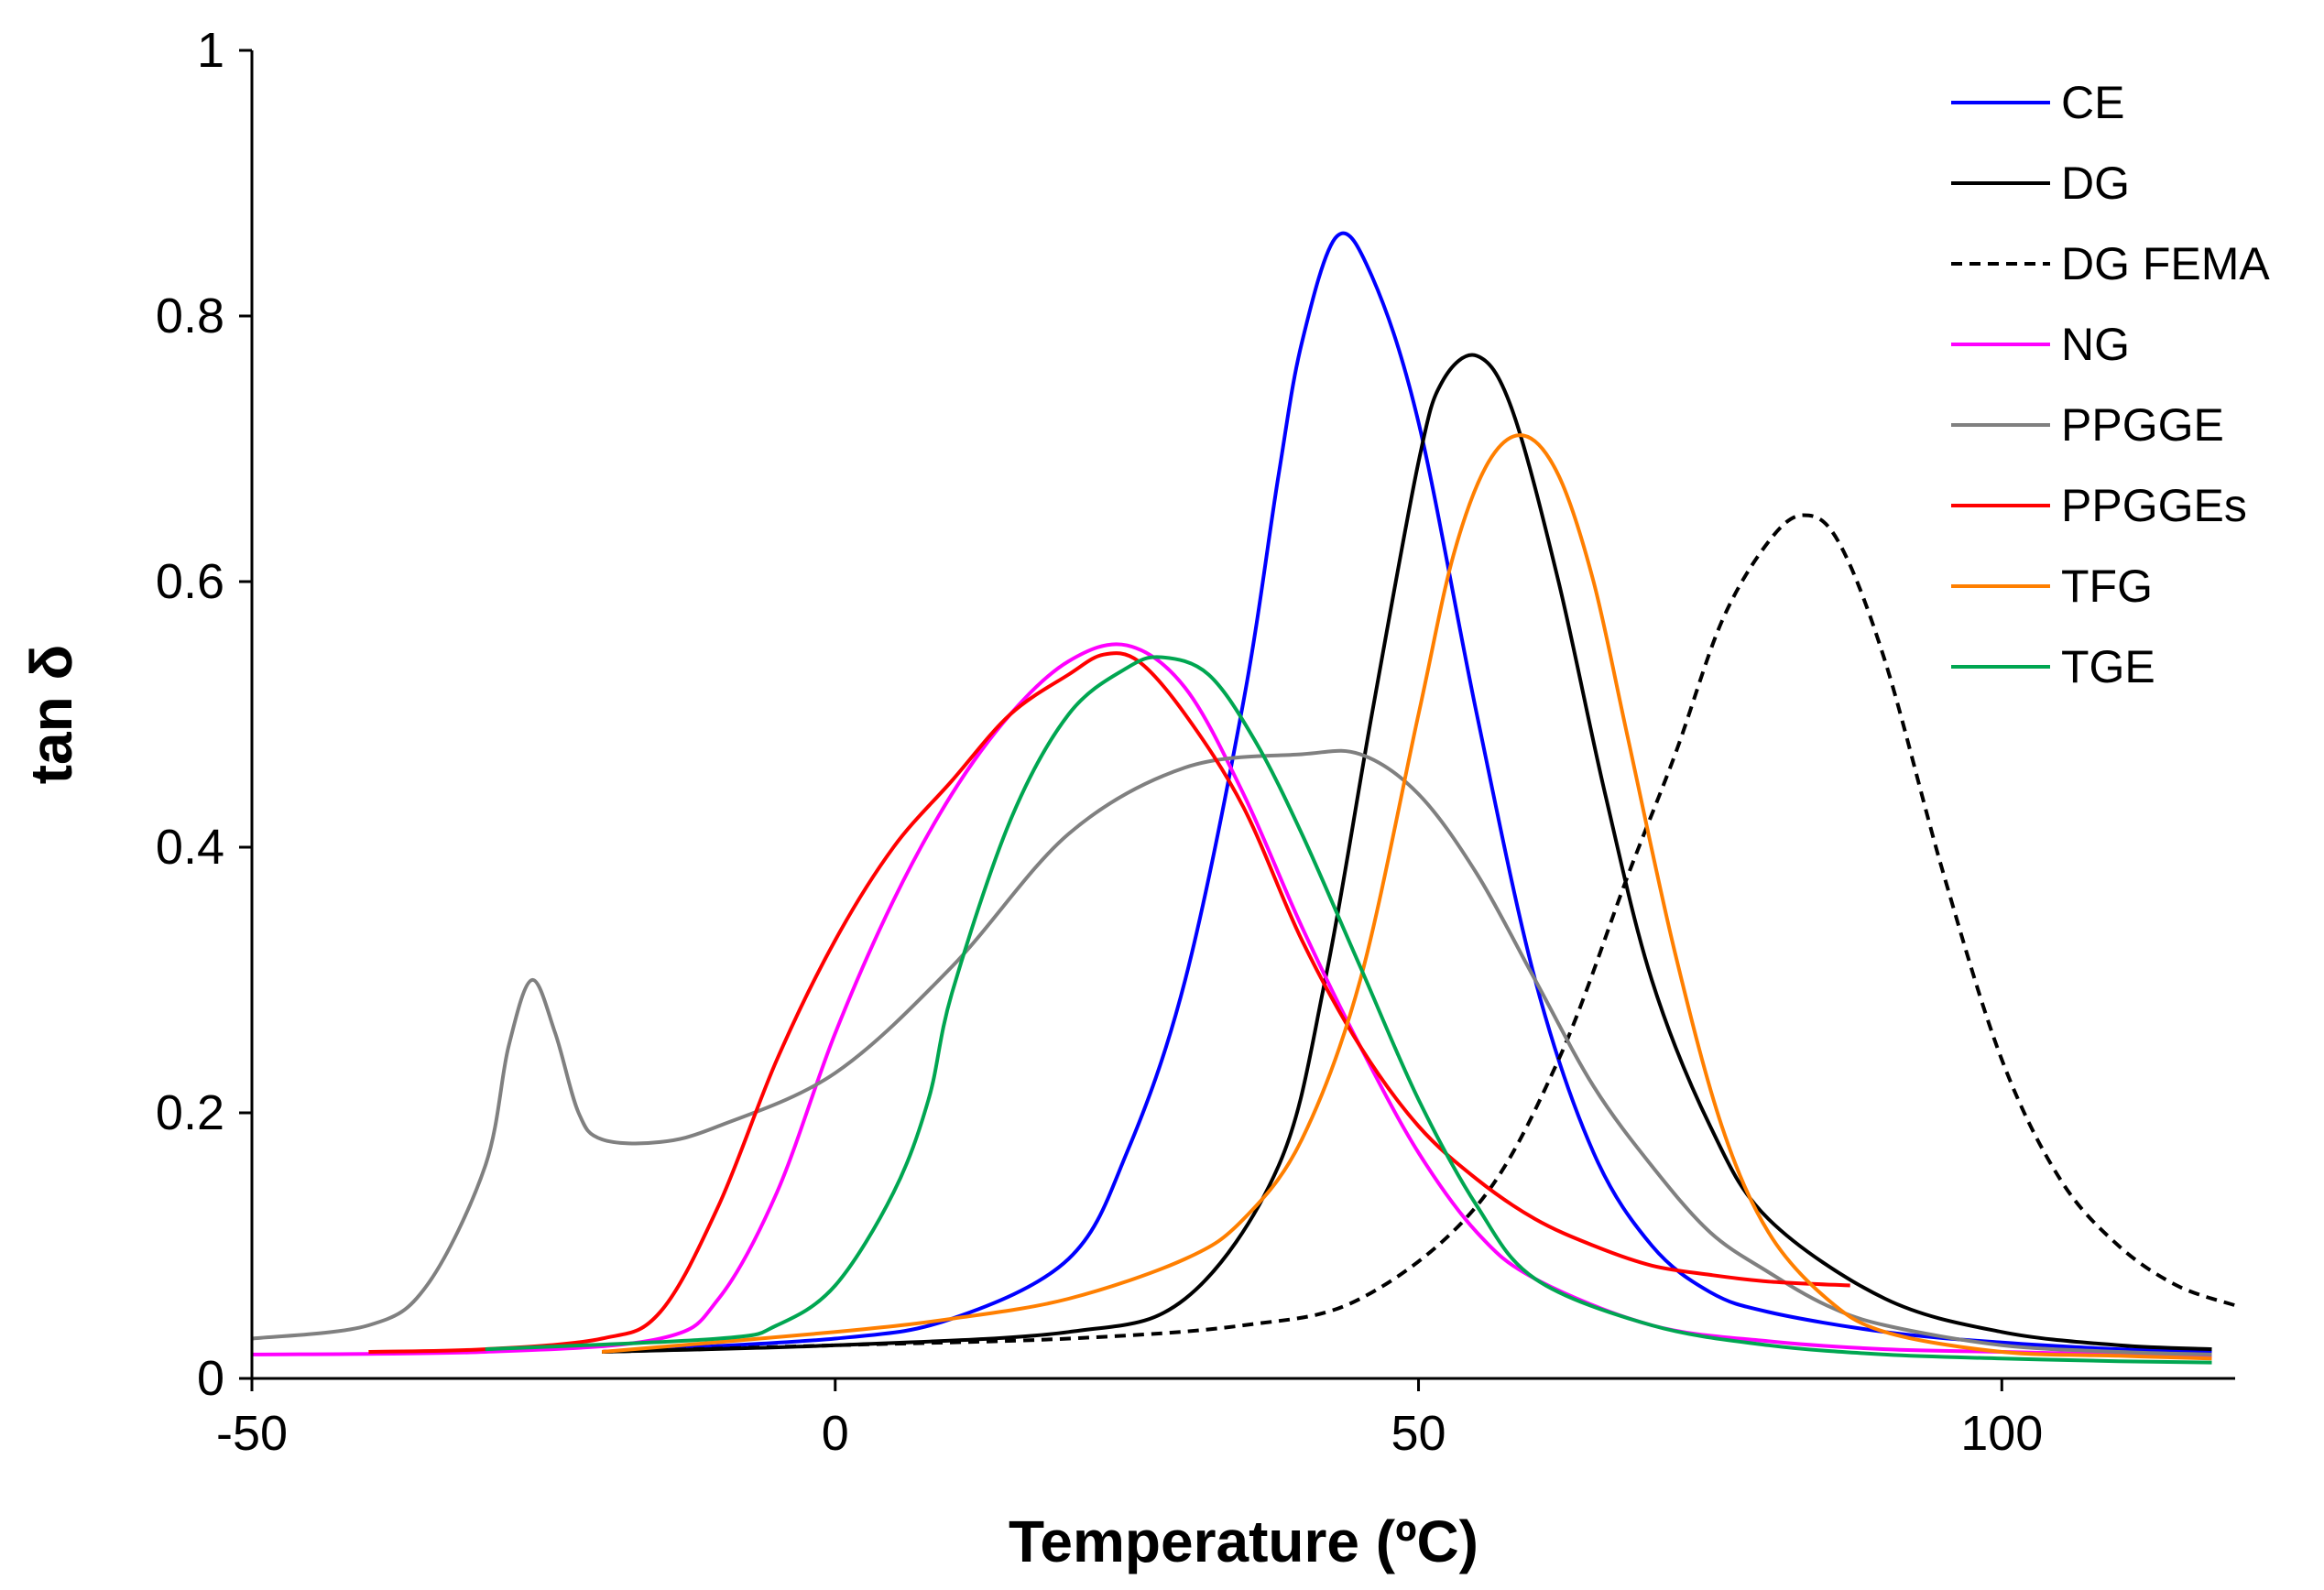 The image size is (2324, 1590). What do you see at coordinates (2142, 425) in the screenshot?
I see `legend-label-ppgge: PPGGE` at bounding box center [2142, 425].